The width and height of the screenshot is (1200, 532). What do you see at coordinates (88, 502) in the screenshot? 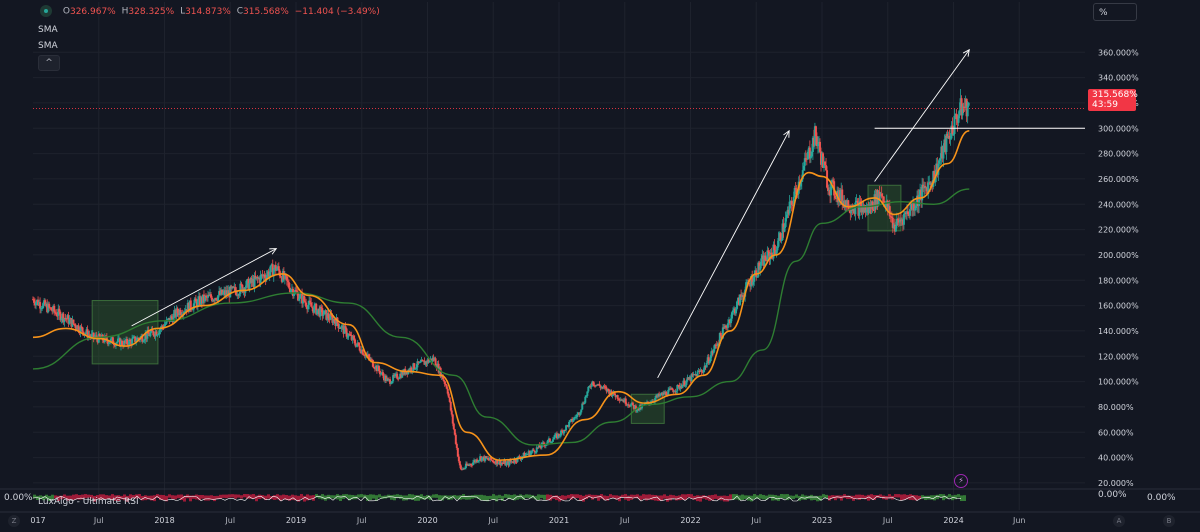
I see `rsi-indicator-label: LuxAlgo - Ultimate RSI` at bounding box center [88, 502].